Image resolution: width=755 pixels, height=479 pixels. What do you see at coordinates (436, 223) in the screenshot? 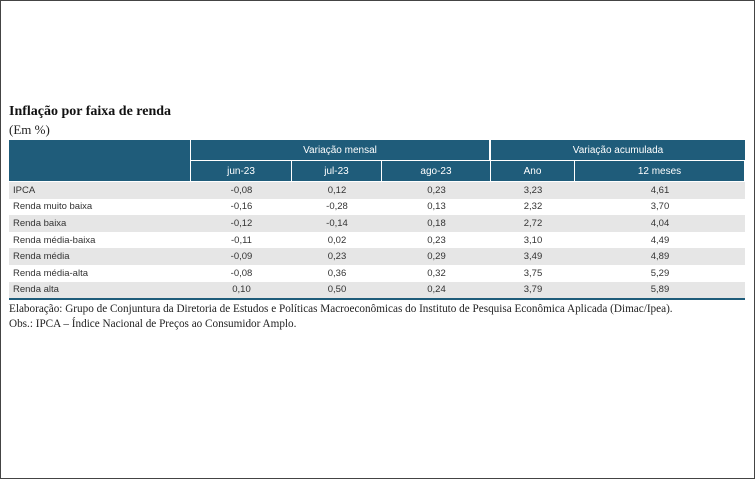
I see `cell-value: 0,18` at bounding box center [436, 223].